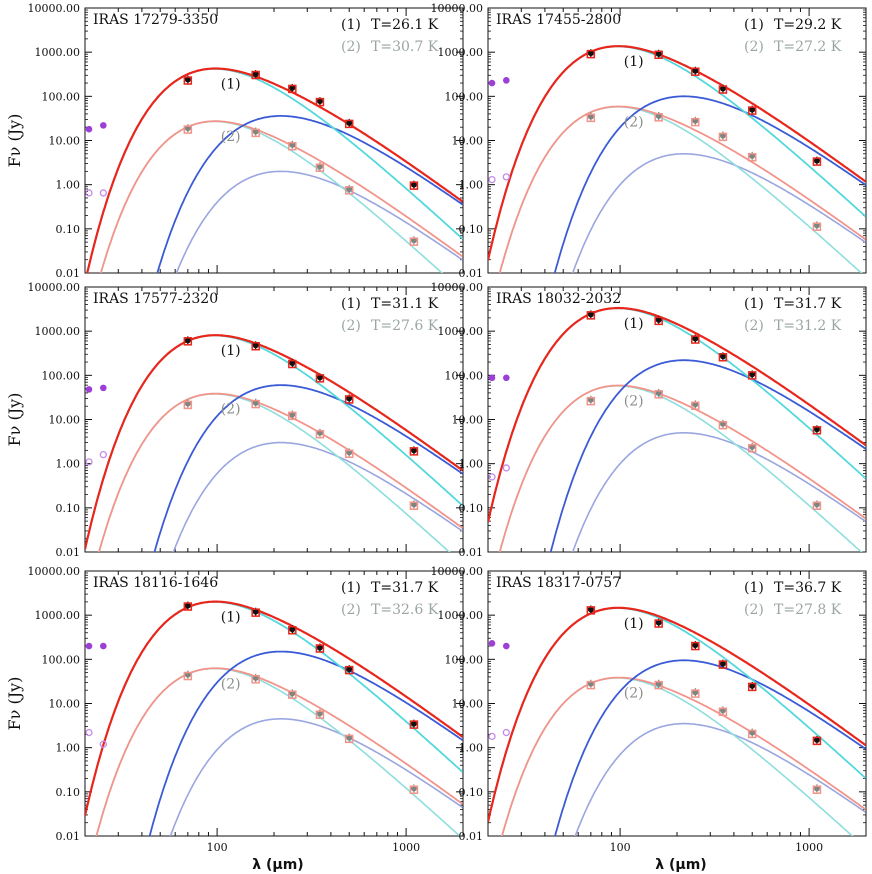  I want to click on component-2-temperature: T=27.6 K, so click(405, 326).